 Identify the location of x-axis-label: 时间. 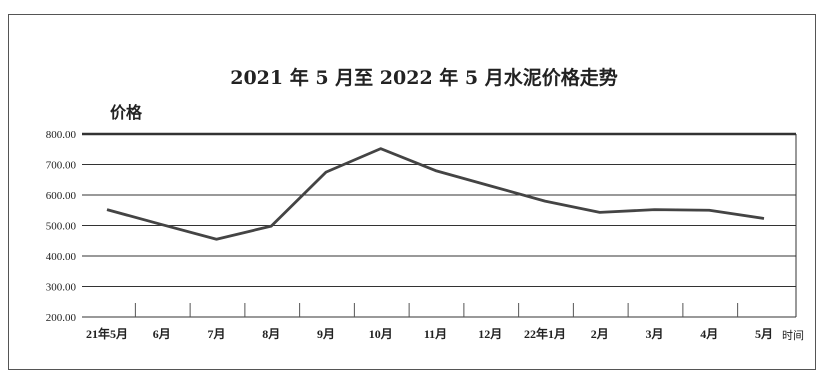
(793, 335).